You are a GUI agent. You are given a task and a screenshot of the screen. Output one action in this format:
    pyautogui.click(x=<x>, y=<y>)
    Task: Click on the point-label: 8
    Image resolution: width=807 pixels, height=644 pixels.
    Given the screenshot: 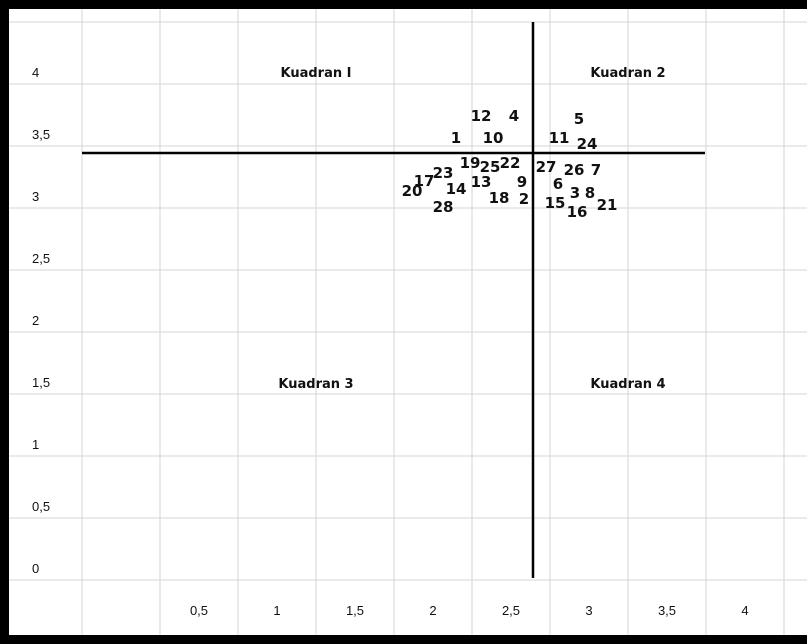 What is the action you would take?
    pyautogui.click(x=590, y=193)
    